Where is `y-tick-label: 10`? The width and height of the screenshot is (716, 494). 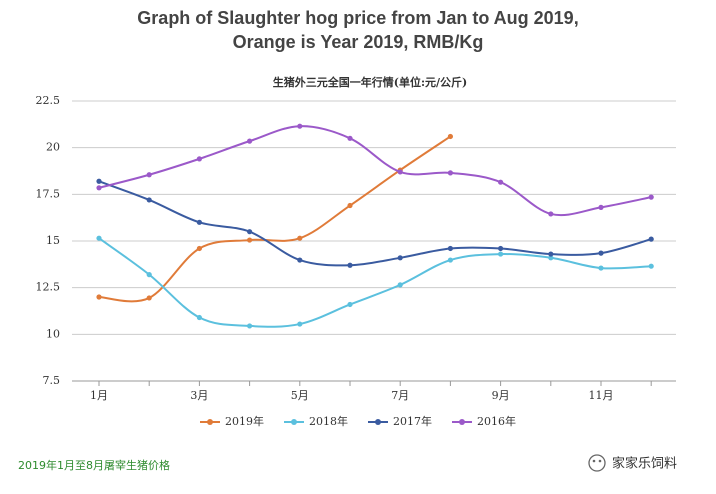
y-tick-label: 10 is located at coordinates (53, 333).